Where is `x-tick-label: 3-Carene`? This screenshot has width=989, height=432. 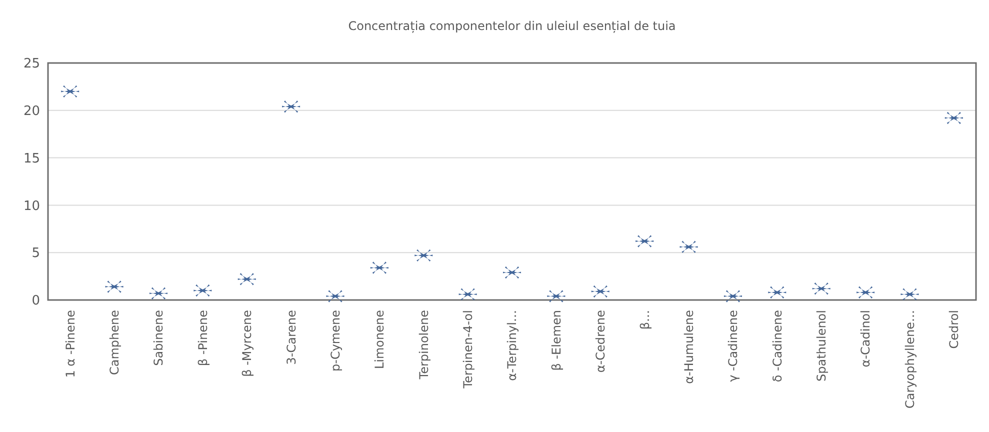 x-tick-label: 3-Carene is located at coordinates (291, 337).